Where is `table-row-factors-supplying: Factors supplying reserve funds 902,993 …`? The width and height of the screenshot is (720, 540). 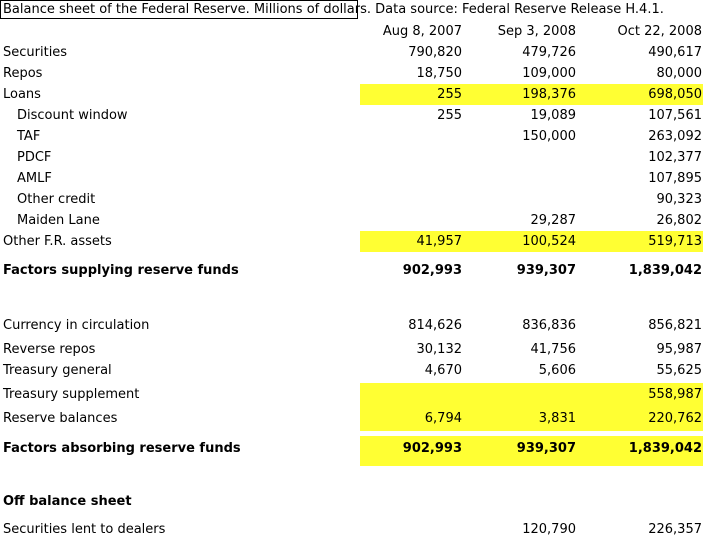 table-row-factors-supplying: Factors supplying reserve funds 902,993 … is located at coordinates (352, 270).